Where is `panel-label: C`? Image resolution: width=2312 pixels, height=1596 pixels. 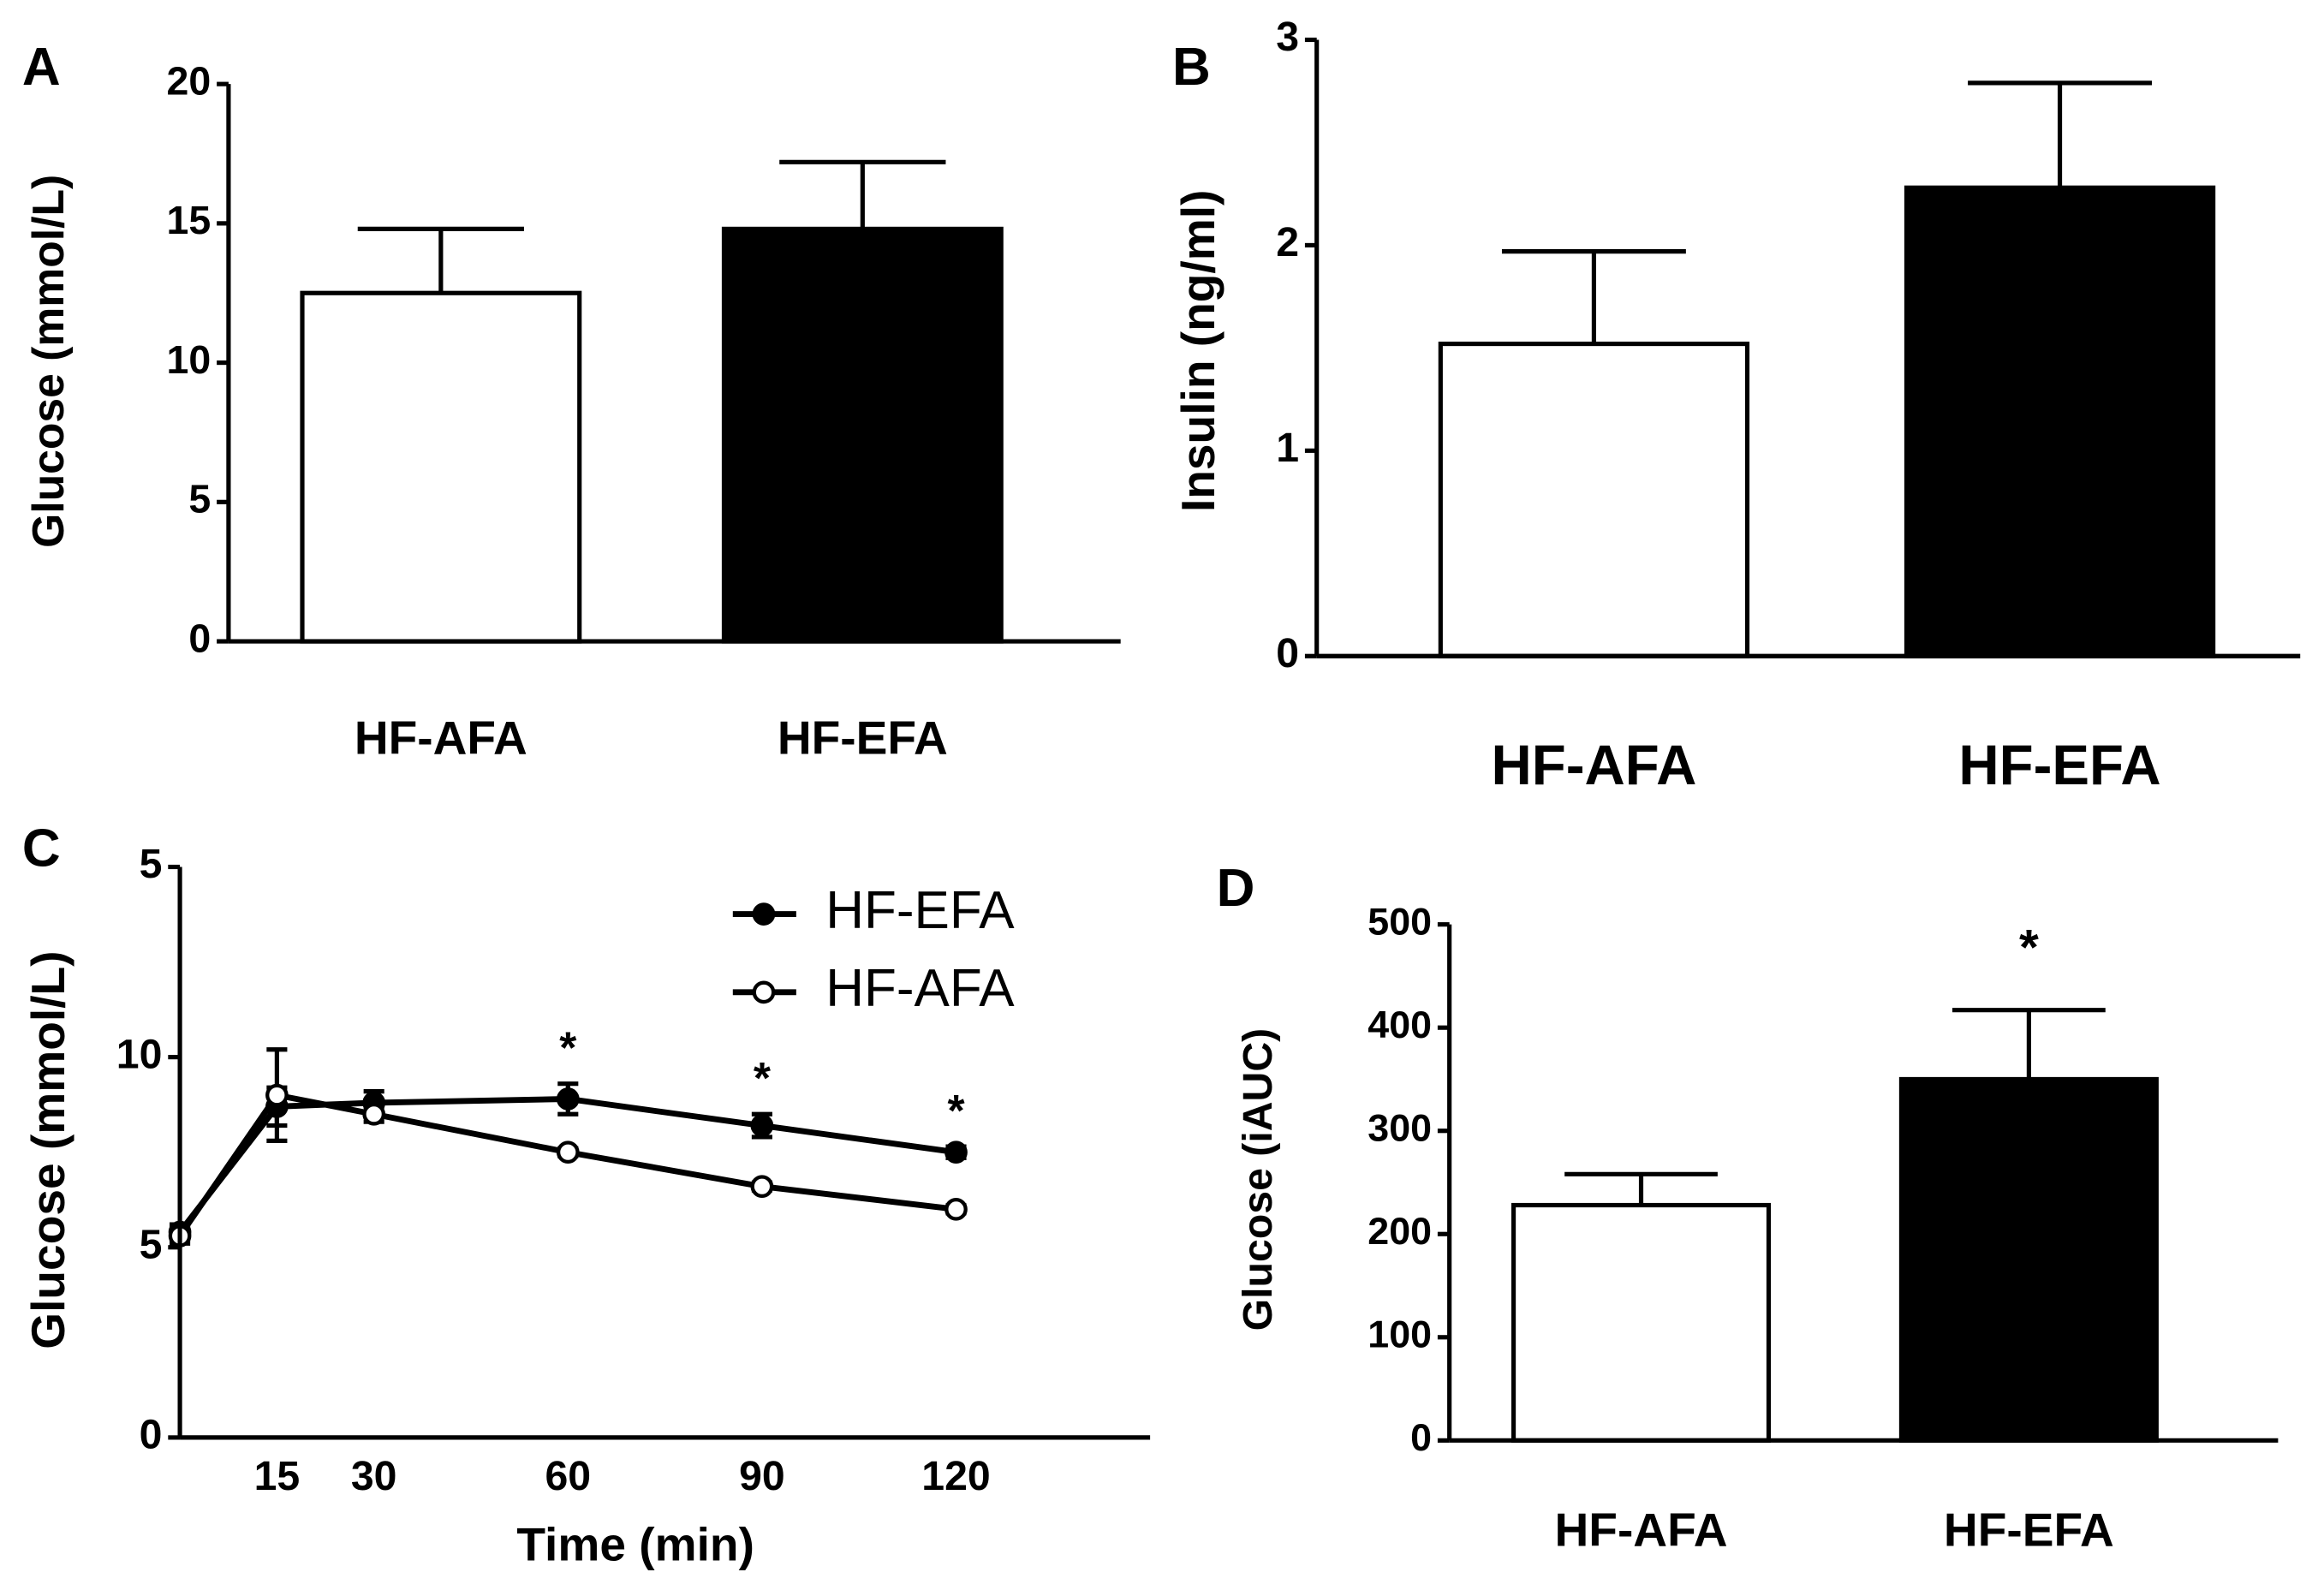 panel-label: C is located at coordinates (41, 848).